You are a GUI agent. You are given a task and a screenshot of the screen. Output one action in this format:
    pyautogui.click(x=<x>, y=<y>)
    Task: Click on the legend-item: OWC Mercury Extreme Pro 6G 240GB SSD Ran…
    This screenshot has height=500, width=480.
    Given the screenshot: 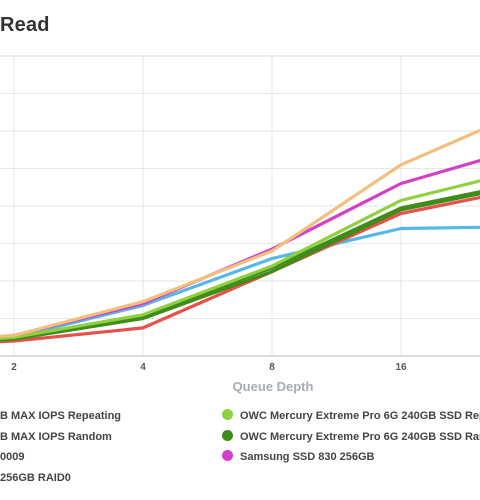 What is the action you would take?
    pyautogui.click(x=351, y=437)
    